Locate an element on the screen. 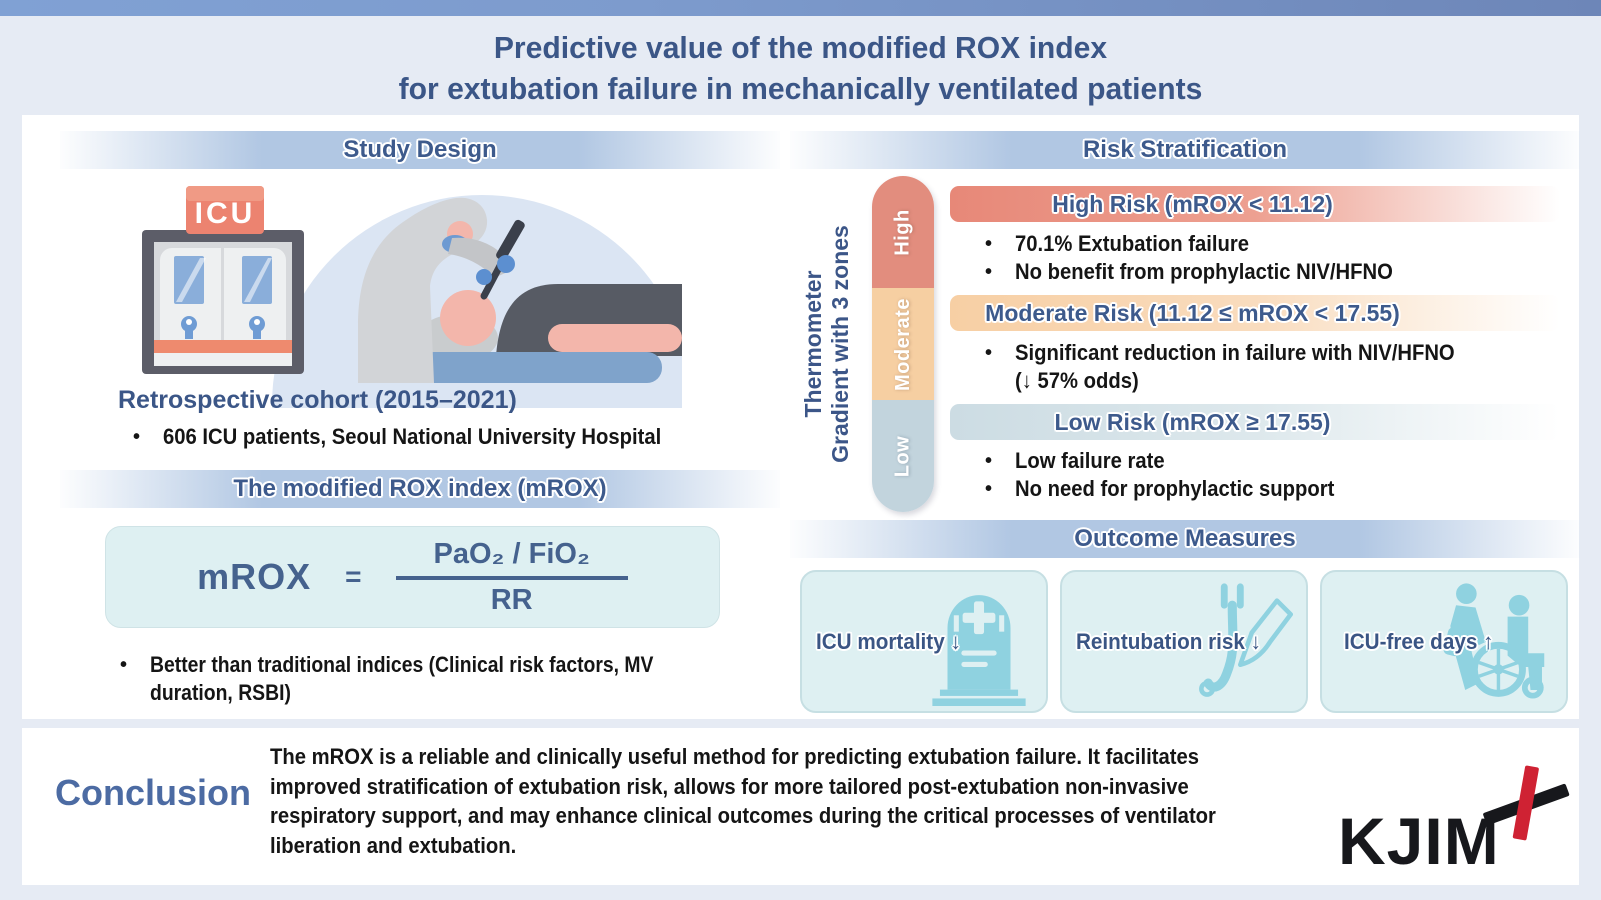 Image resolution: width=1601 pixels, height=900 pixels. zone-moderate-label: Moderate is located at coordinates (902, 344).